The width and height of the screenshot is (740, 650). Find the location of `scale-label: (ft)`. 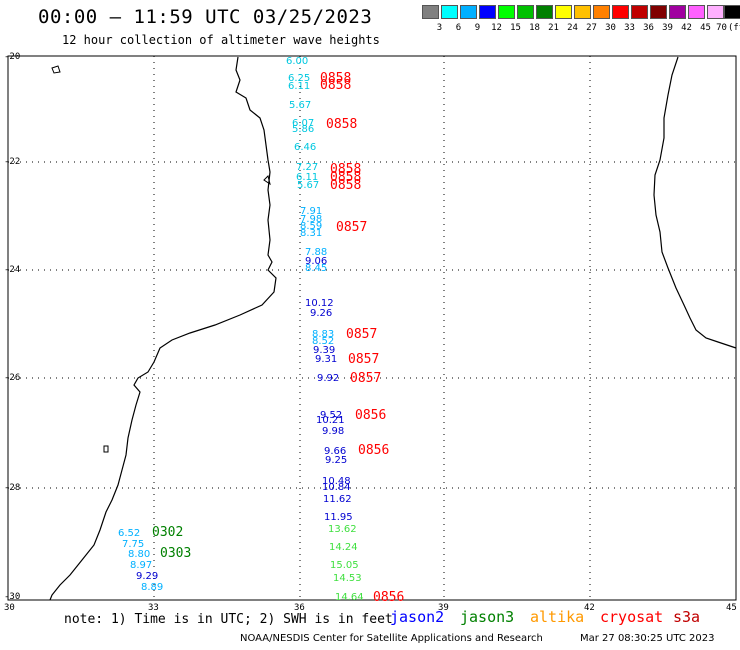

scale-label: (ft) is located at coordinates (734, 28).